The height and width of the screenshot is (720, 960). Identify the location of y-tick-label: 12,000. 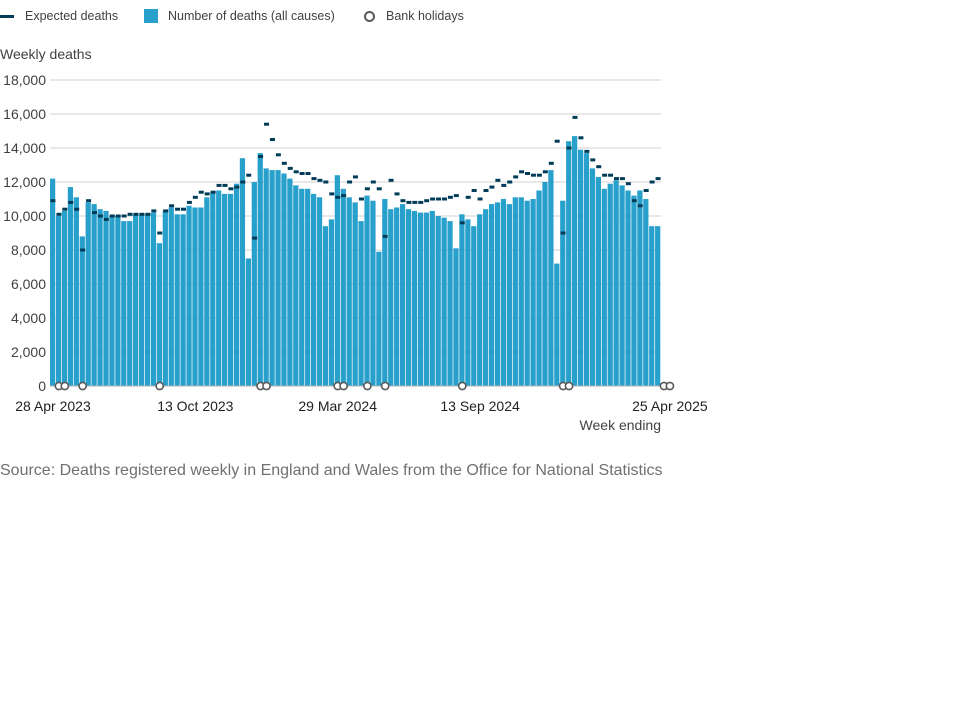
(24, 182).